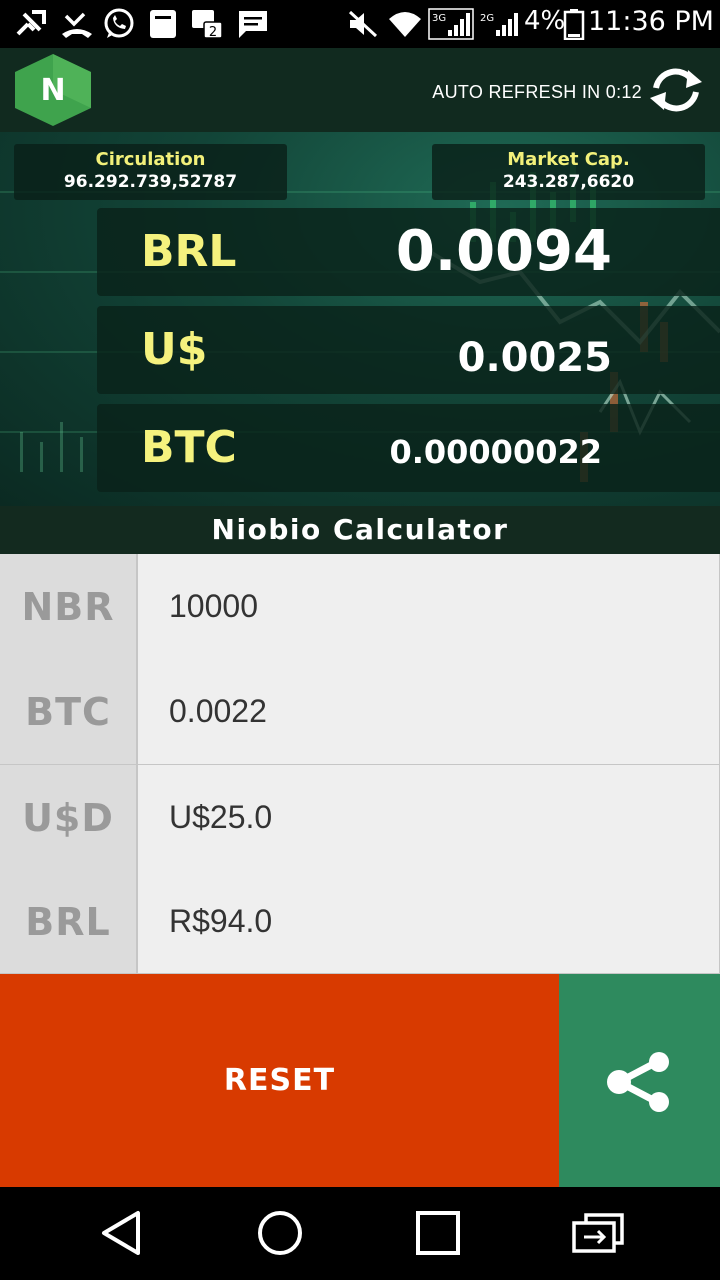 The width and height of the screenshot is (720, 1280). I want to click on usd-input, so click(429, 818).